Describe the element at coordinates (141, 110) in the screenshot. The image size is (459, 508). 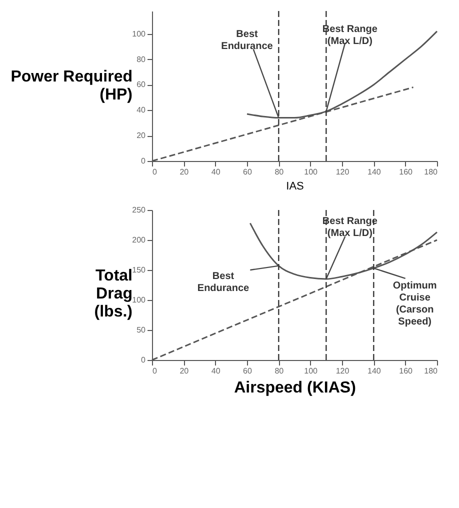
I see `y-tick-label: 40` at that location.